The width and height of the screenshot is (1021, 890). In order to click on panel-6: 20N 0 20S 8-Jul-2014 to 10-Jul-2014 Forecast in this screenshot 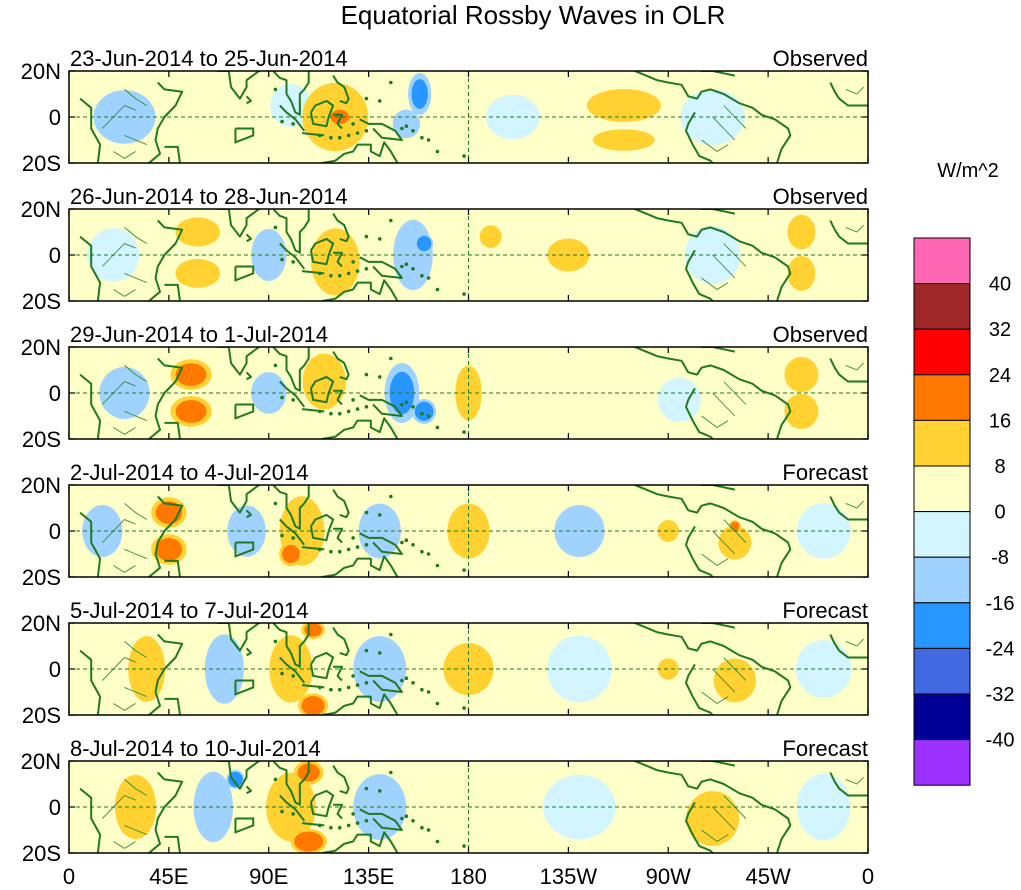, I will do `click(445, 801)`.